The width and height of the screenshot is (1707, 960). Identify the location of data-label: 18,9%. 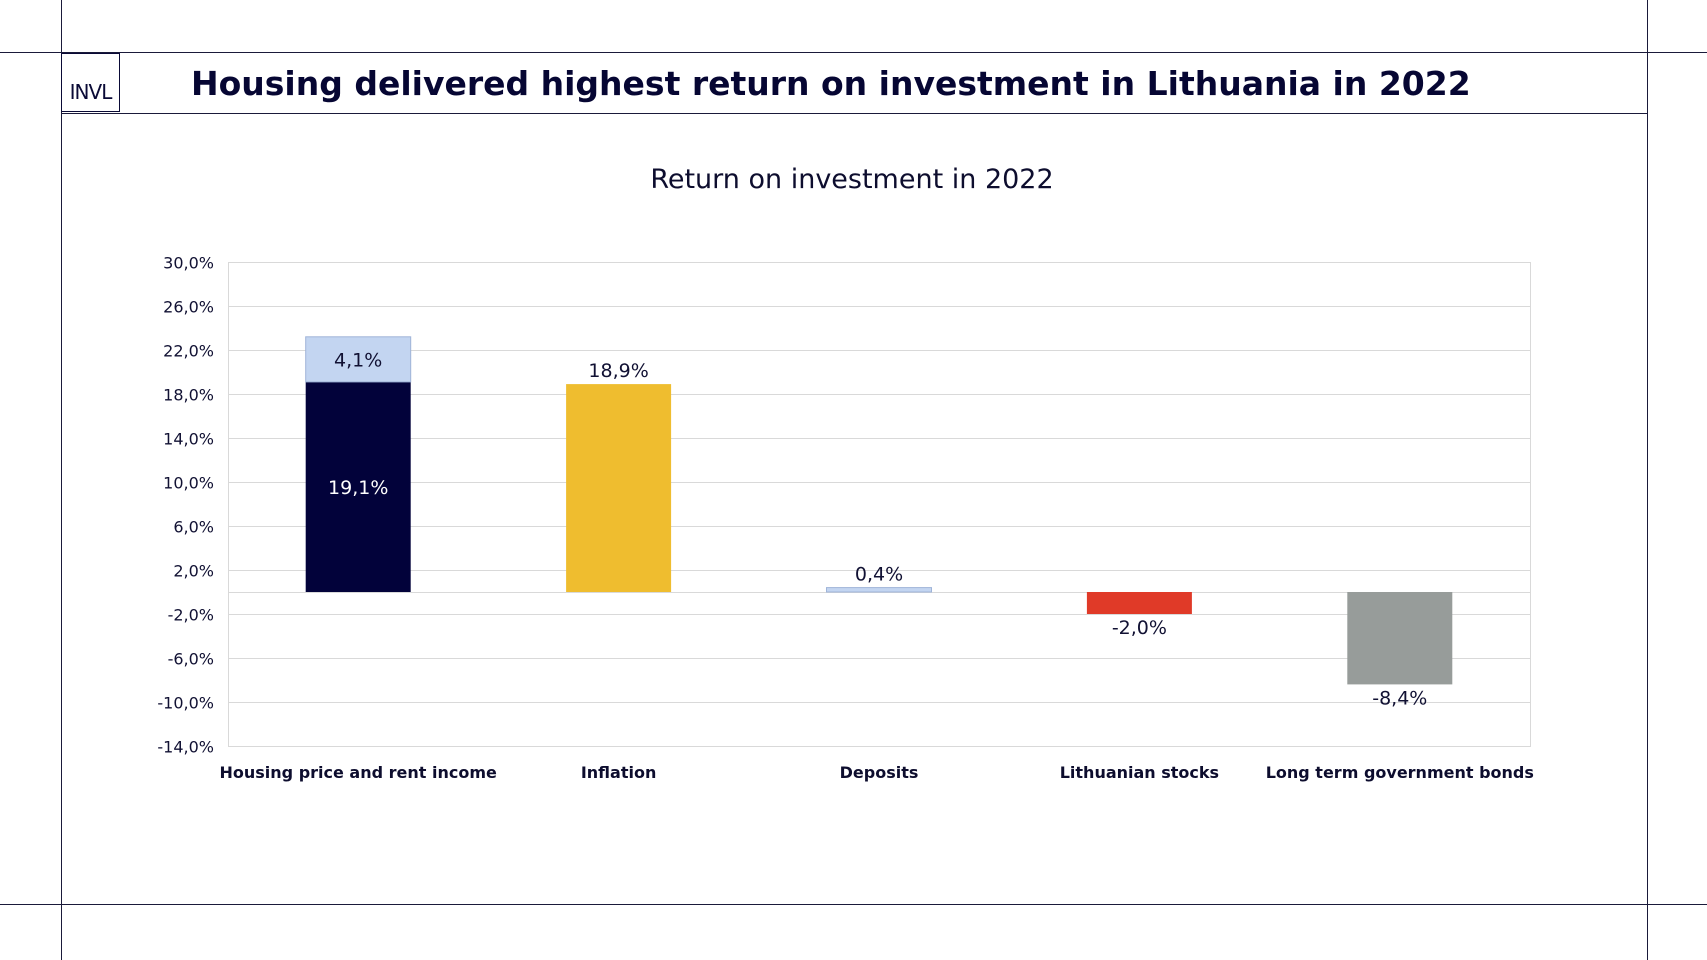
(618, 371).